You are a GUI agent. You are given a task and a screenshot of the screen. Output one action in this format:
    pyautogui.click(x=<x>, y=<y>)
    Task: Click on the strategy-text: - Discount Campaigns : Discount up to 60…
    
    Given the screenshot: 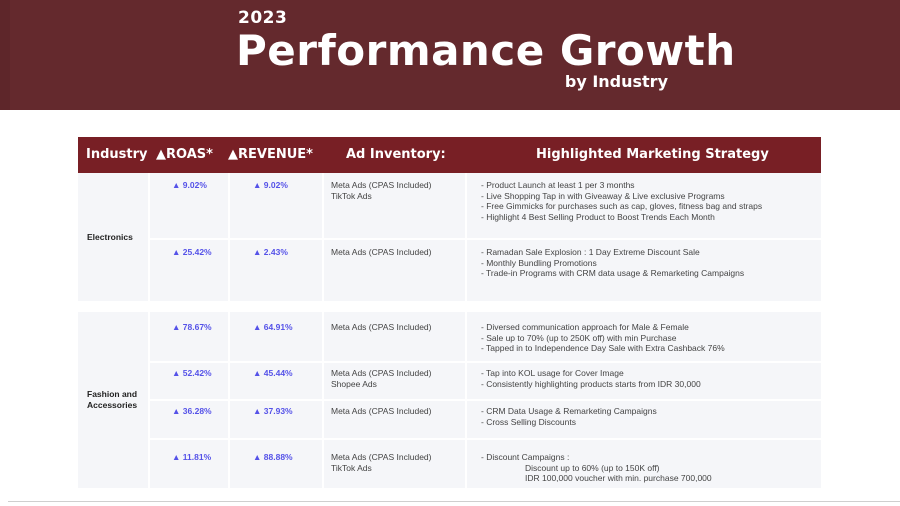 What is the action you would take?
    pyautogui.click(x=596, y=467)
    